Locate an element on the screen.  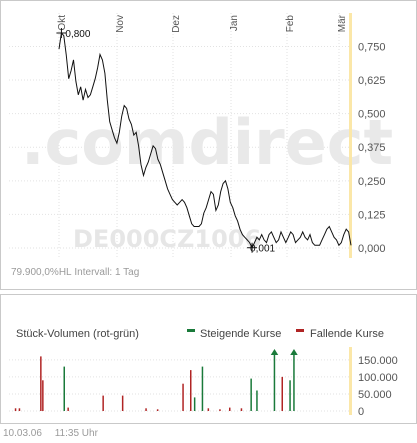
info-mid: HL is located at coordinates (65, 272).